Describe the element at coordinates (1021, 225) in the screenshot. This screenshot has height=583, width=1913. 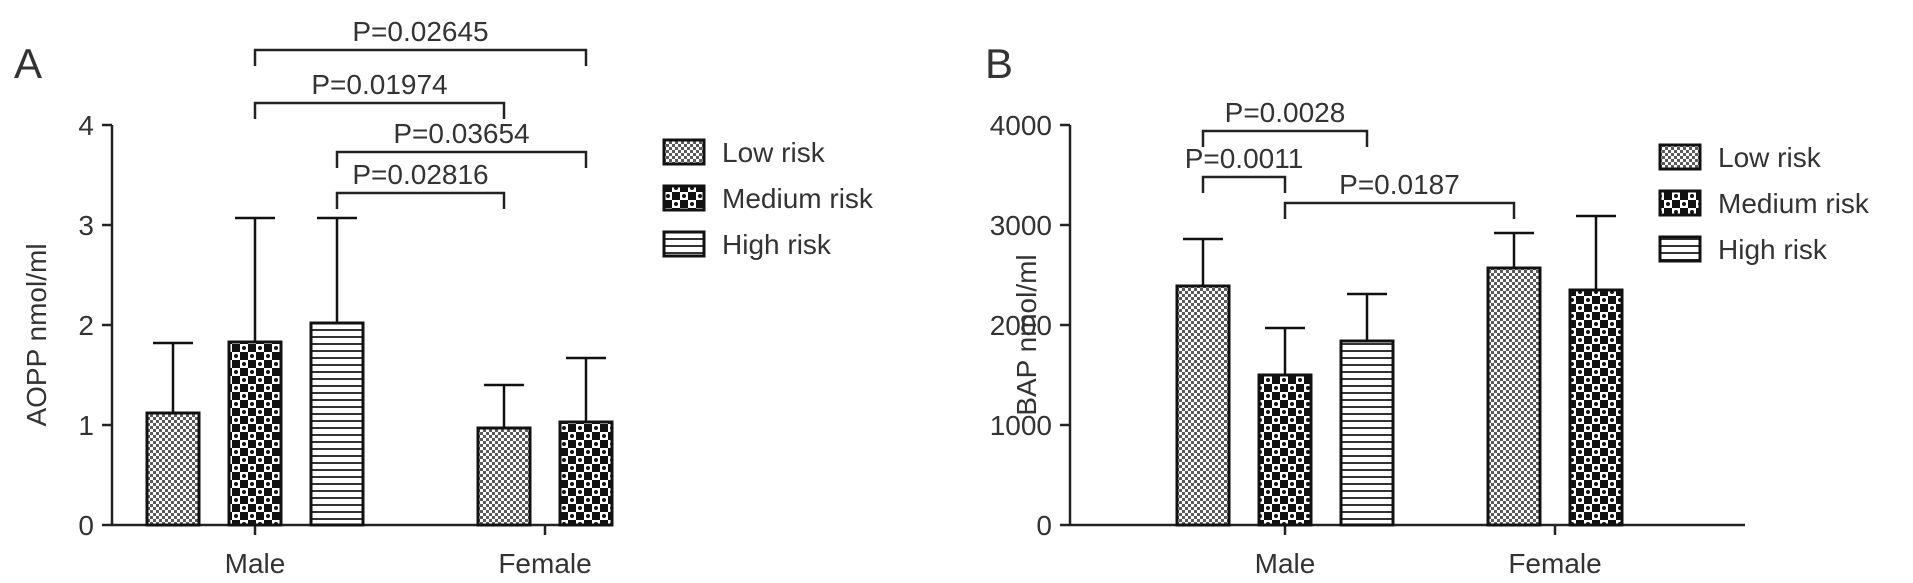
I see `y-tick-label: 3000` at that location.